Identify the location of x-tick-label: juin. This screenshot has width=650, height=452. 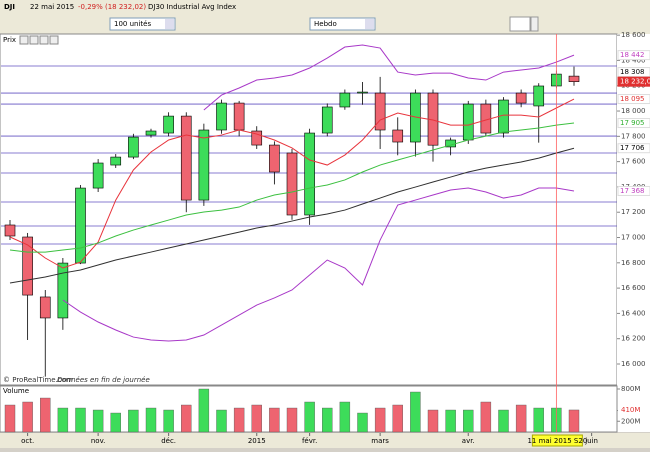
(591, 441).